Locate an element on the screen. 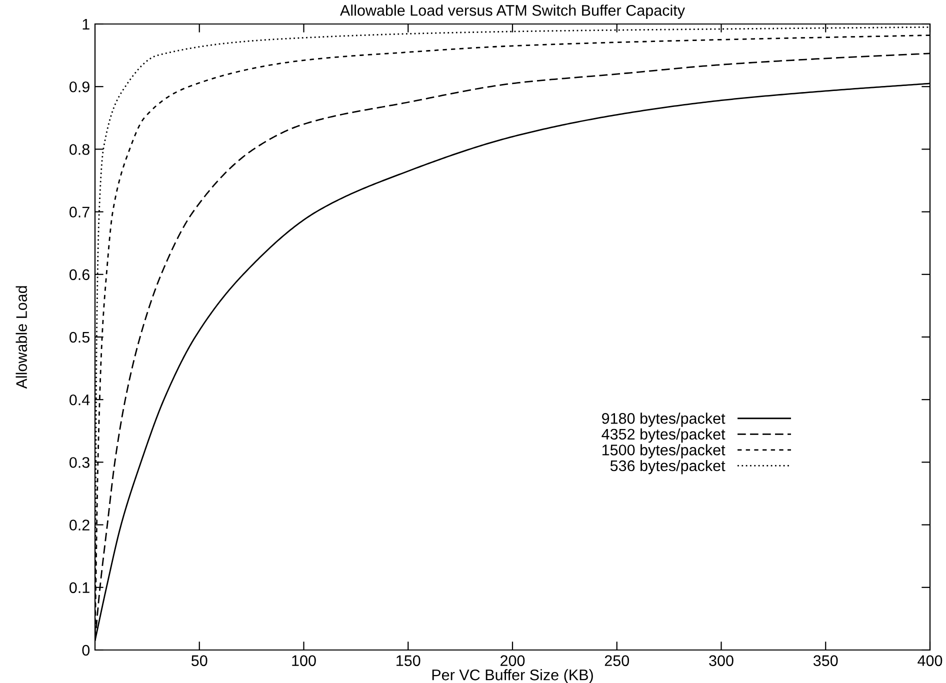 This screenshot has width=946, height=683. x-tick-label: 300 is located at coordinates (721, 660).